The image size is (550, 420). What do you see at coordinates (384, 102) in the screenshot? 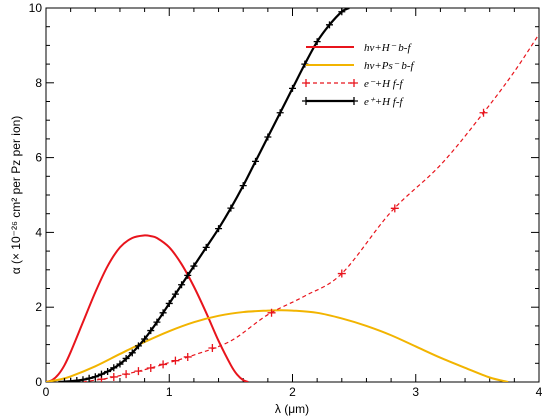
I see `legend-label-e-plus-h-ff: e⁺+H f-f` at bounding box center [384, 102].